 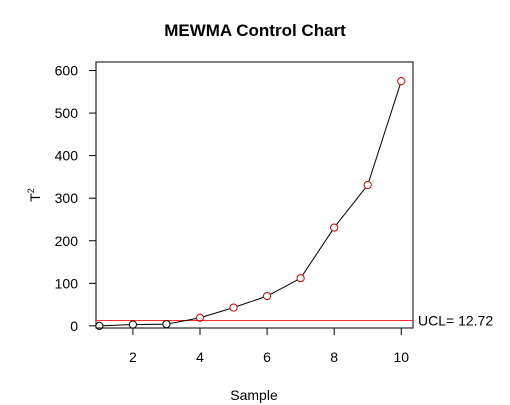 I want to click on x-axis: 2 4 6 8 10, so click(x=269, y=346).